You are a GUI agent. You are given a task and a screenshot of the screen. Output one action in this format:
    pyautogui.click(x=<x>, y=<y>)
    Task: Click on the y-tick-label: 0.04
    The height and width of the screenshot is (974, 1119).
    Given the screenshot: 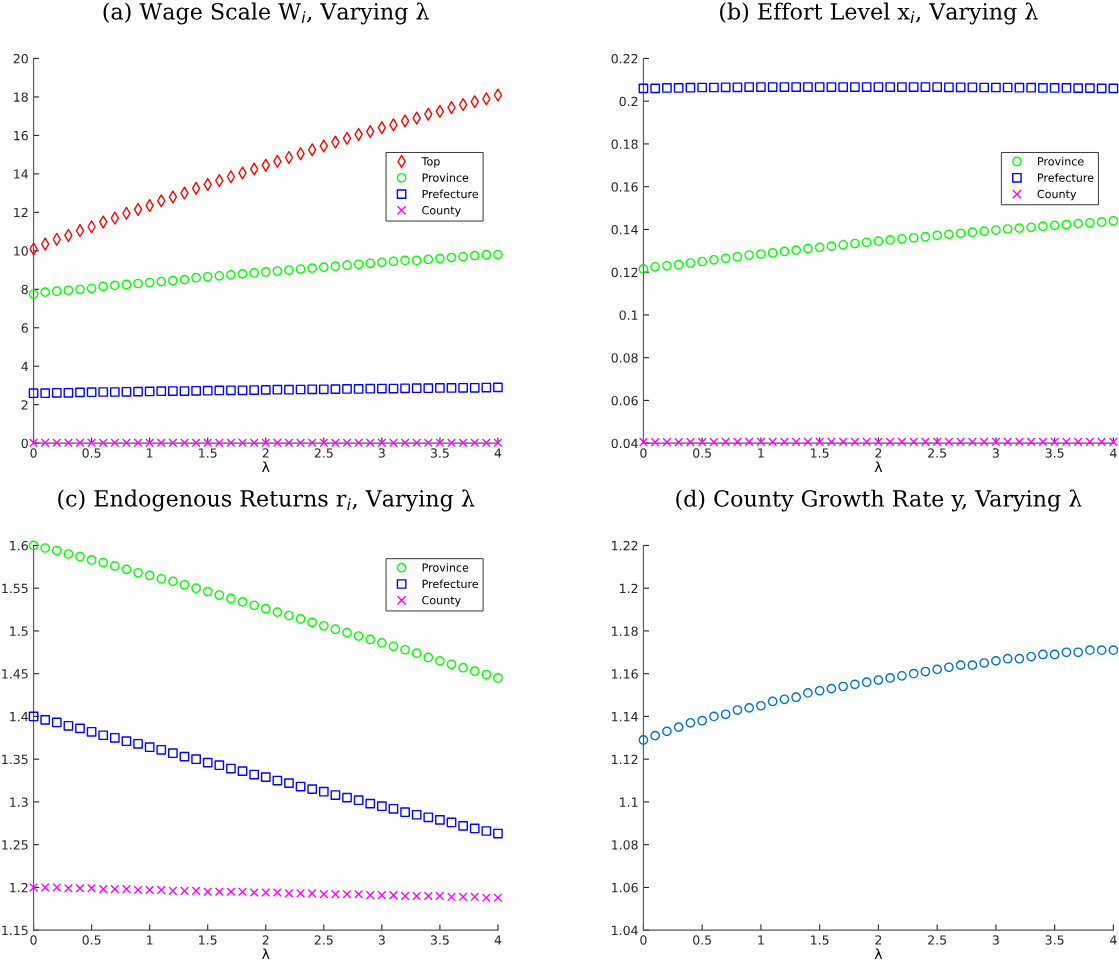 What is the action you would take?
    pyautogui.click(x=624, y=443)
    